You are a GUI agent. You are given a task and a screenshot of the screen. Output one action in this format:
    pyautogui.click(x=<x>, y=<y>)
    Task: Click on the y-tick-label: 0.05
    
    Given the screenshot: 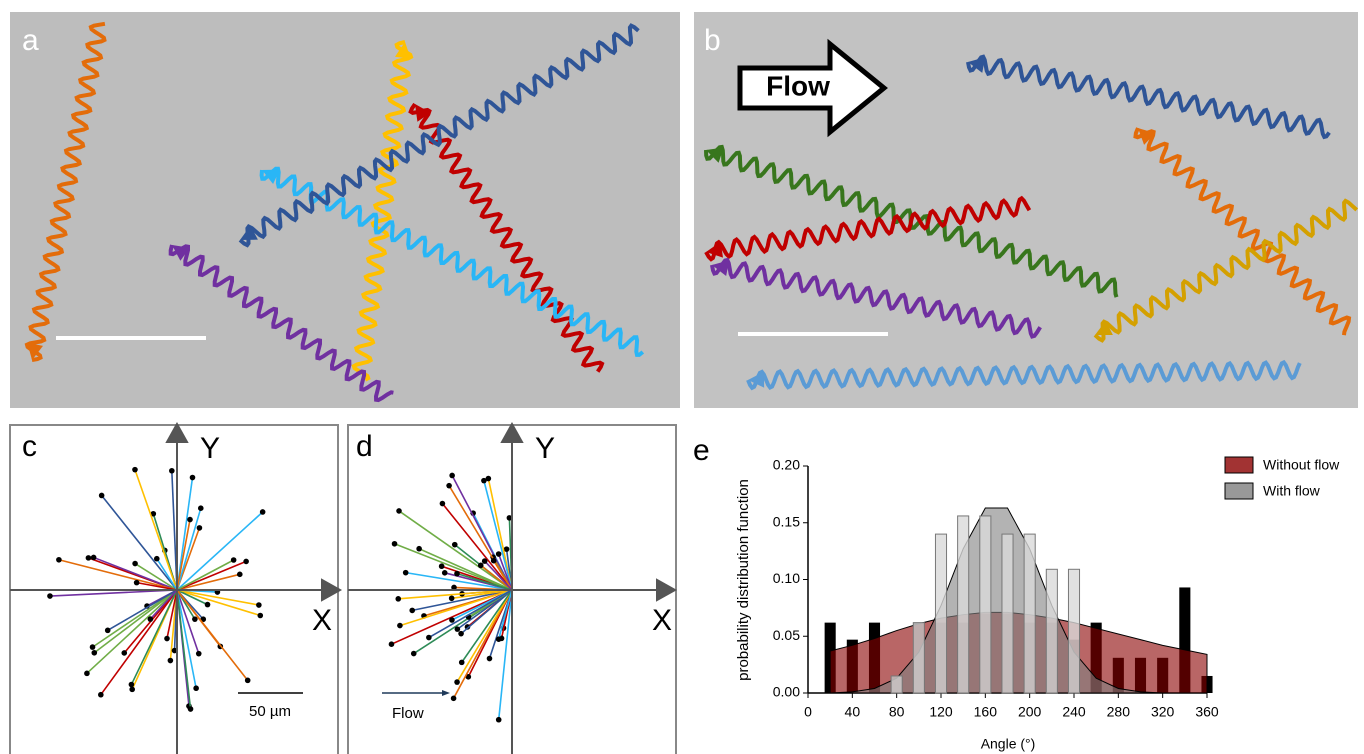 What is the action you would take?
    pyautogui.click(x=786, y=635)
    